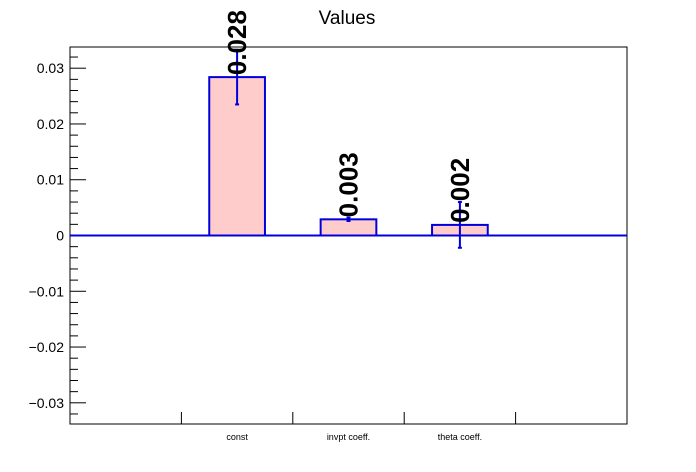 This screenshot has height=472, width=696. Describe the element at coordinates (237, 437) in the screenshot. I see `x-category-label: const` at that location.